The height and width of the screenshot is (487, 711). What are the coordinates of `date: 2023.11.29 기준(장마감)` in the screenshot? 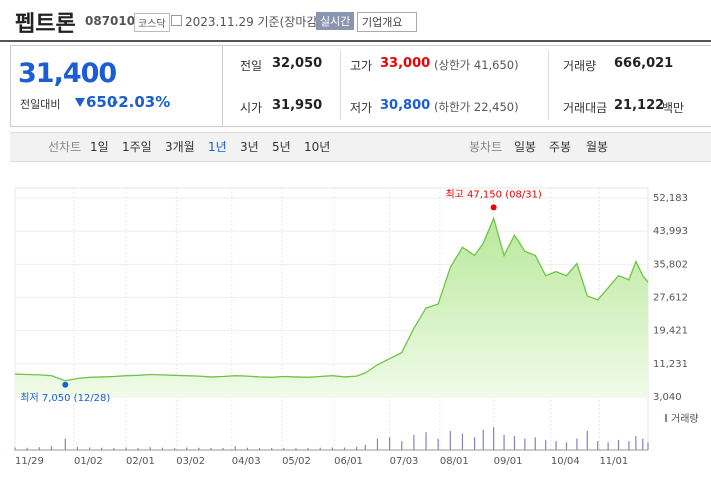 It's located at (254, 22).